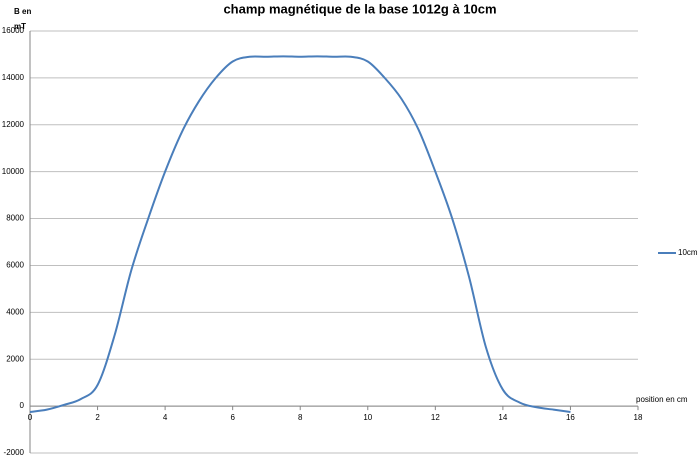 The width and height of the screenshot is (700, 460). I want to click on y-tick-label: 6000, so click(15, 265).